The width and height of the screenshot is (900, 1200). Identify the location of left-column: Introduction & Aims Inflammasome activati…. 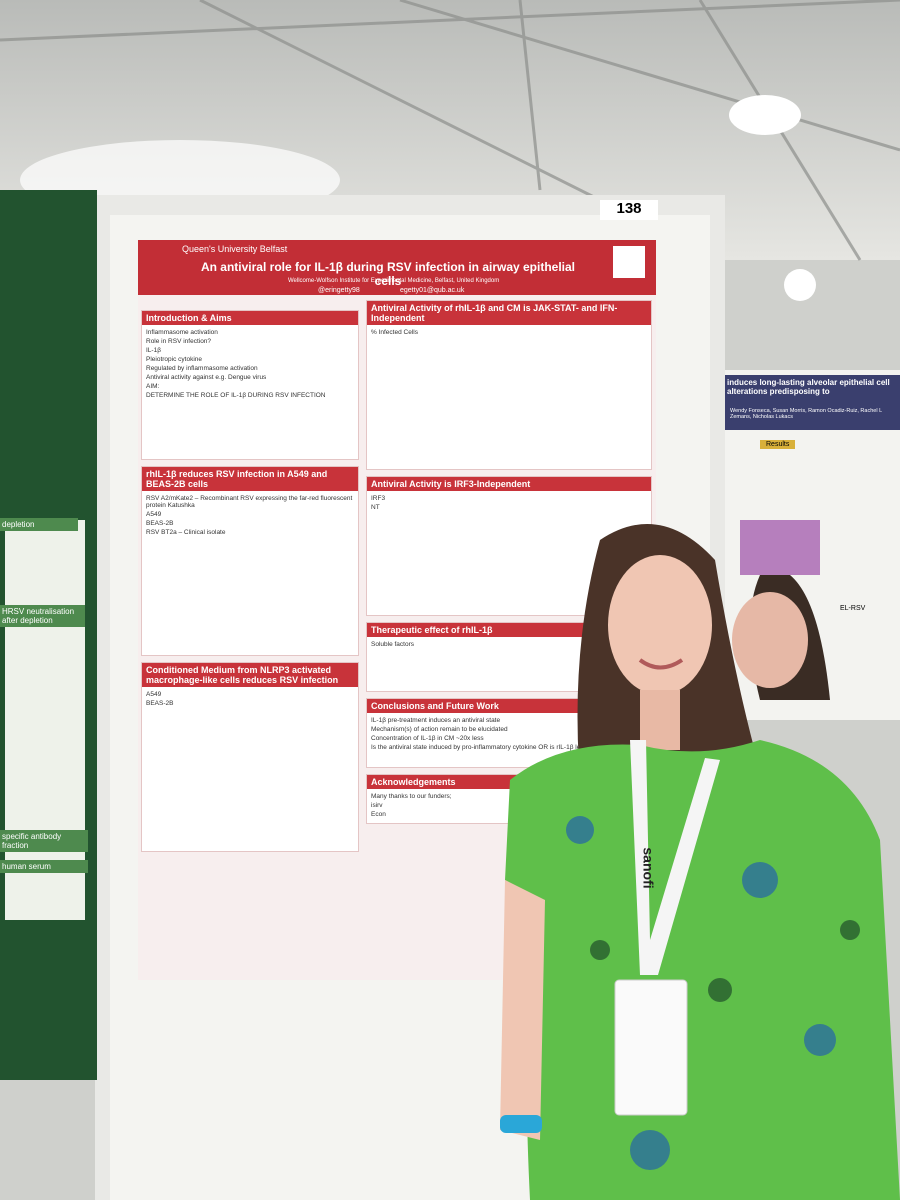
(250, 584).